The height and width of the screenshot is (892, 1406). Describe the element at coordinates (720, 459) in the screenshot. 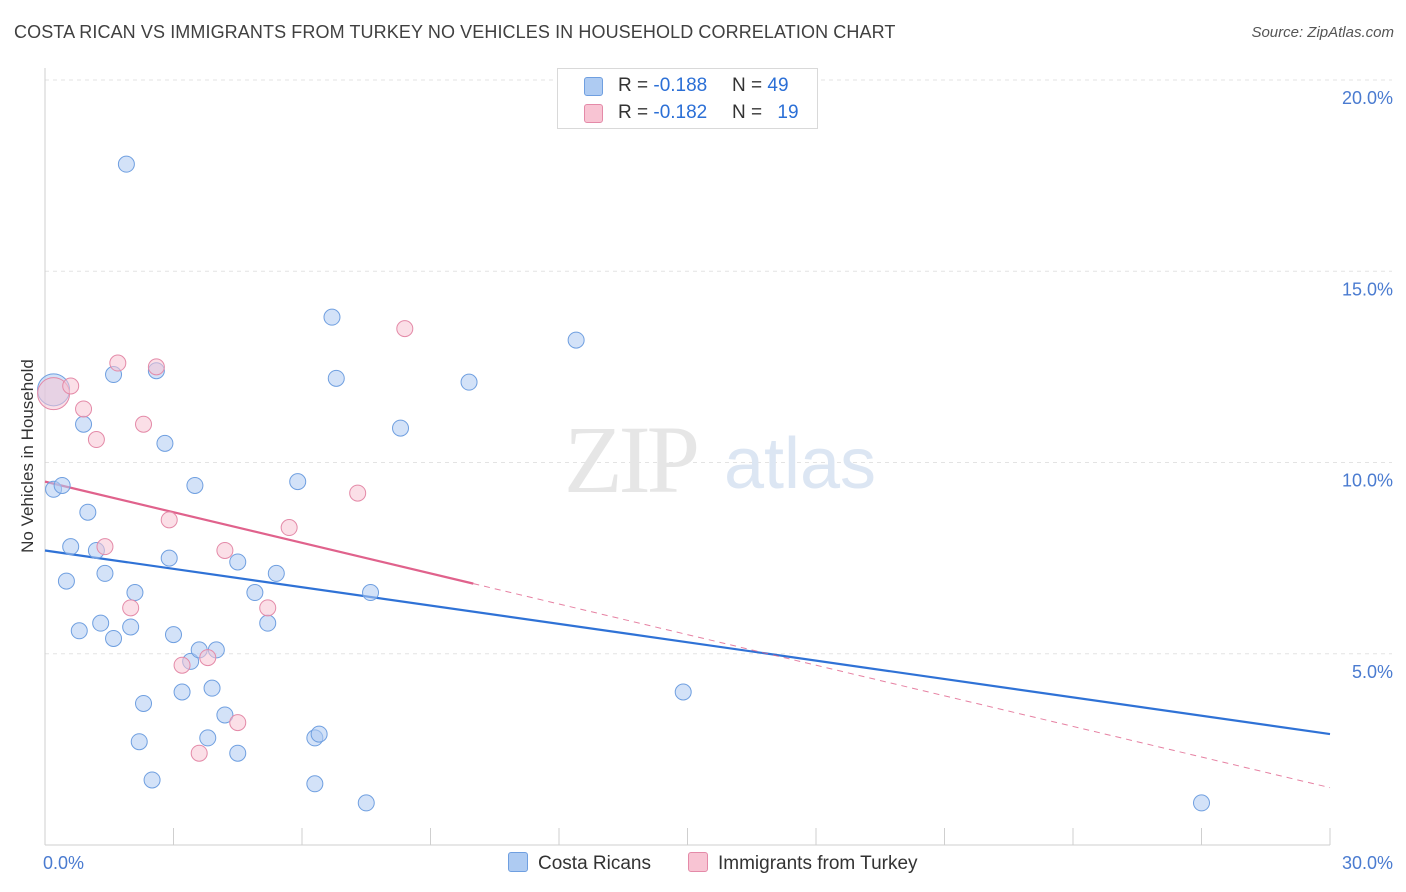

I see `watermark: ZIP atlas` at that location.